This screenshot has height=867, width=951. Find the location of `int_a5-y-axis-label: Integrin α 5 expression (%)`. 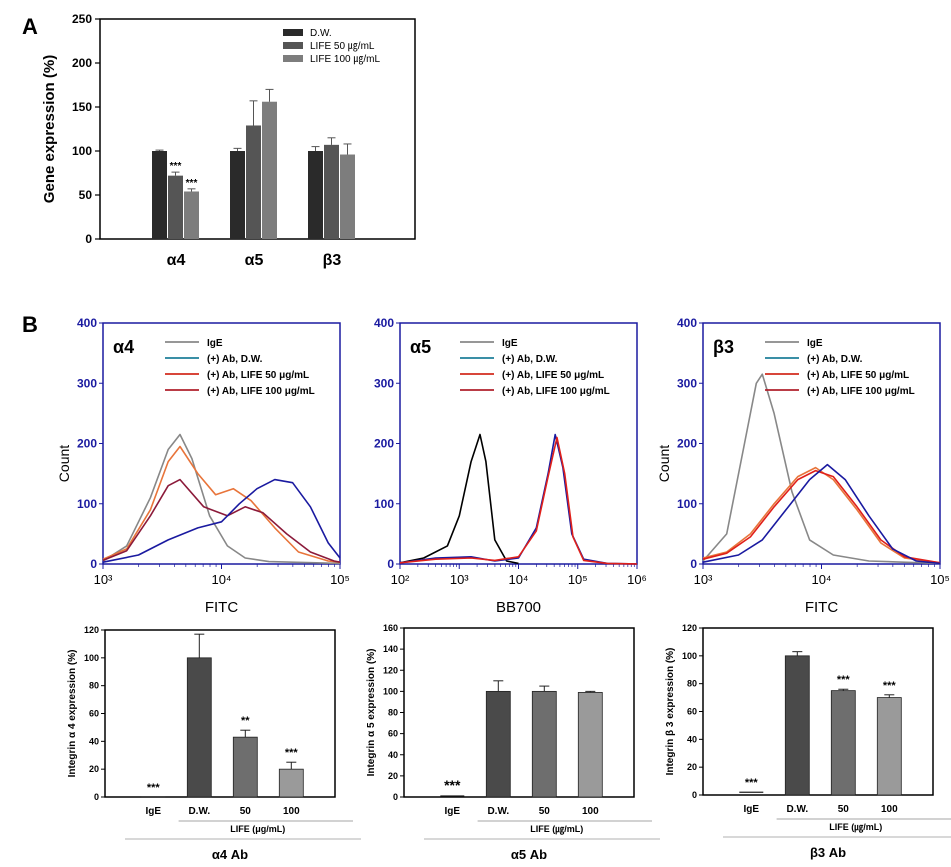

int_a5-y-axis-label: Integrin α 5 expression (%) is located at coordinates (371, 713).